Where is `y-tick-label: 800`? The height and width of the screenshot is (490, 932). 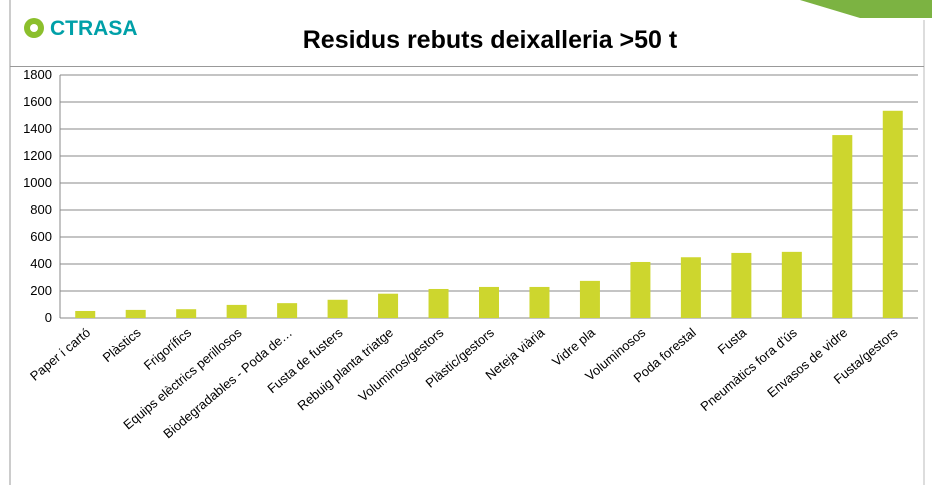
y-tick-label: 800 is located at coordinates (41, 209).